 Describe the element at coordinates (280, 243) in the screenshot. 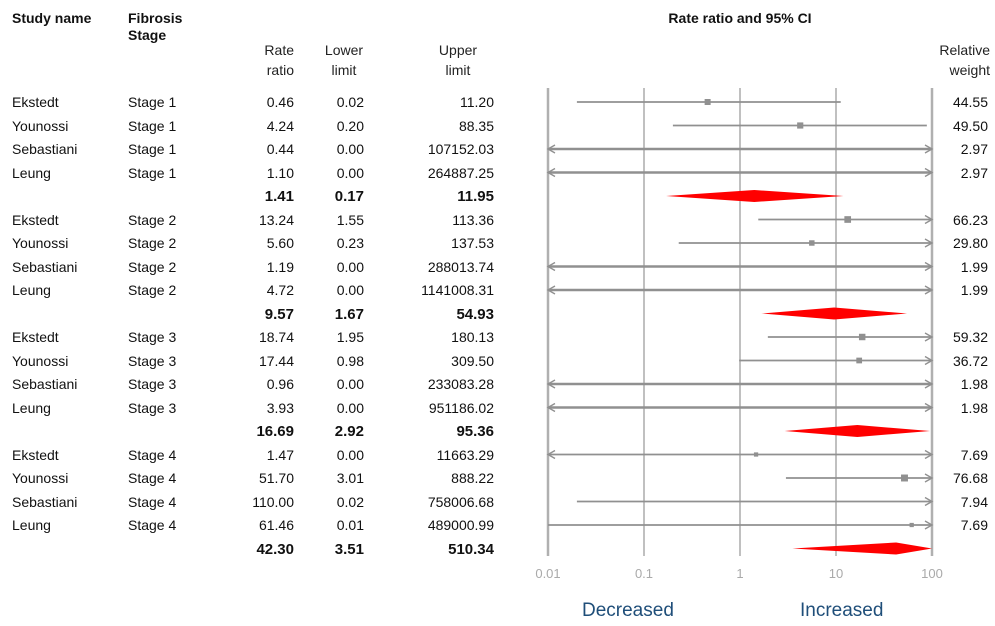

I see `rate-ratio-cell: 5.60` at that location.